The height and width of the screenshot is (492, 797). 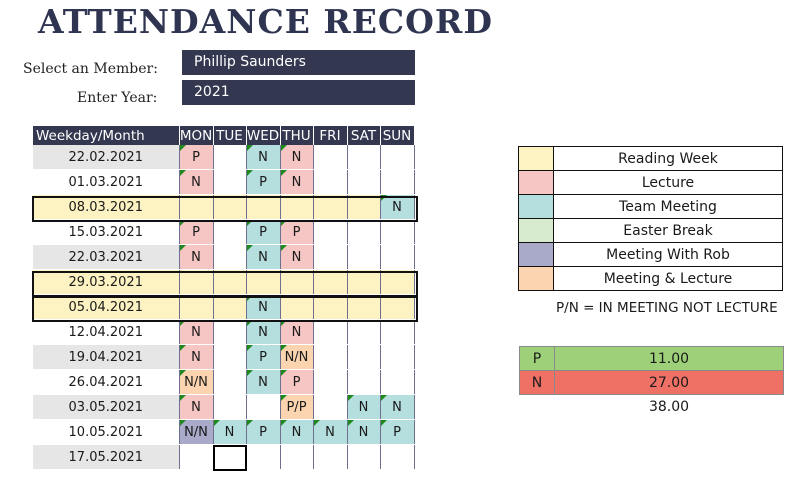 What do you see at coordinates (263, 135) in the screenshot?
I see `header-wed: WED` at bounding box center [263, 135].